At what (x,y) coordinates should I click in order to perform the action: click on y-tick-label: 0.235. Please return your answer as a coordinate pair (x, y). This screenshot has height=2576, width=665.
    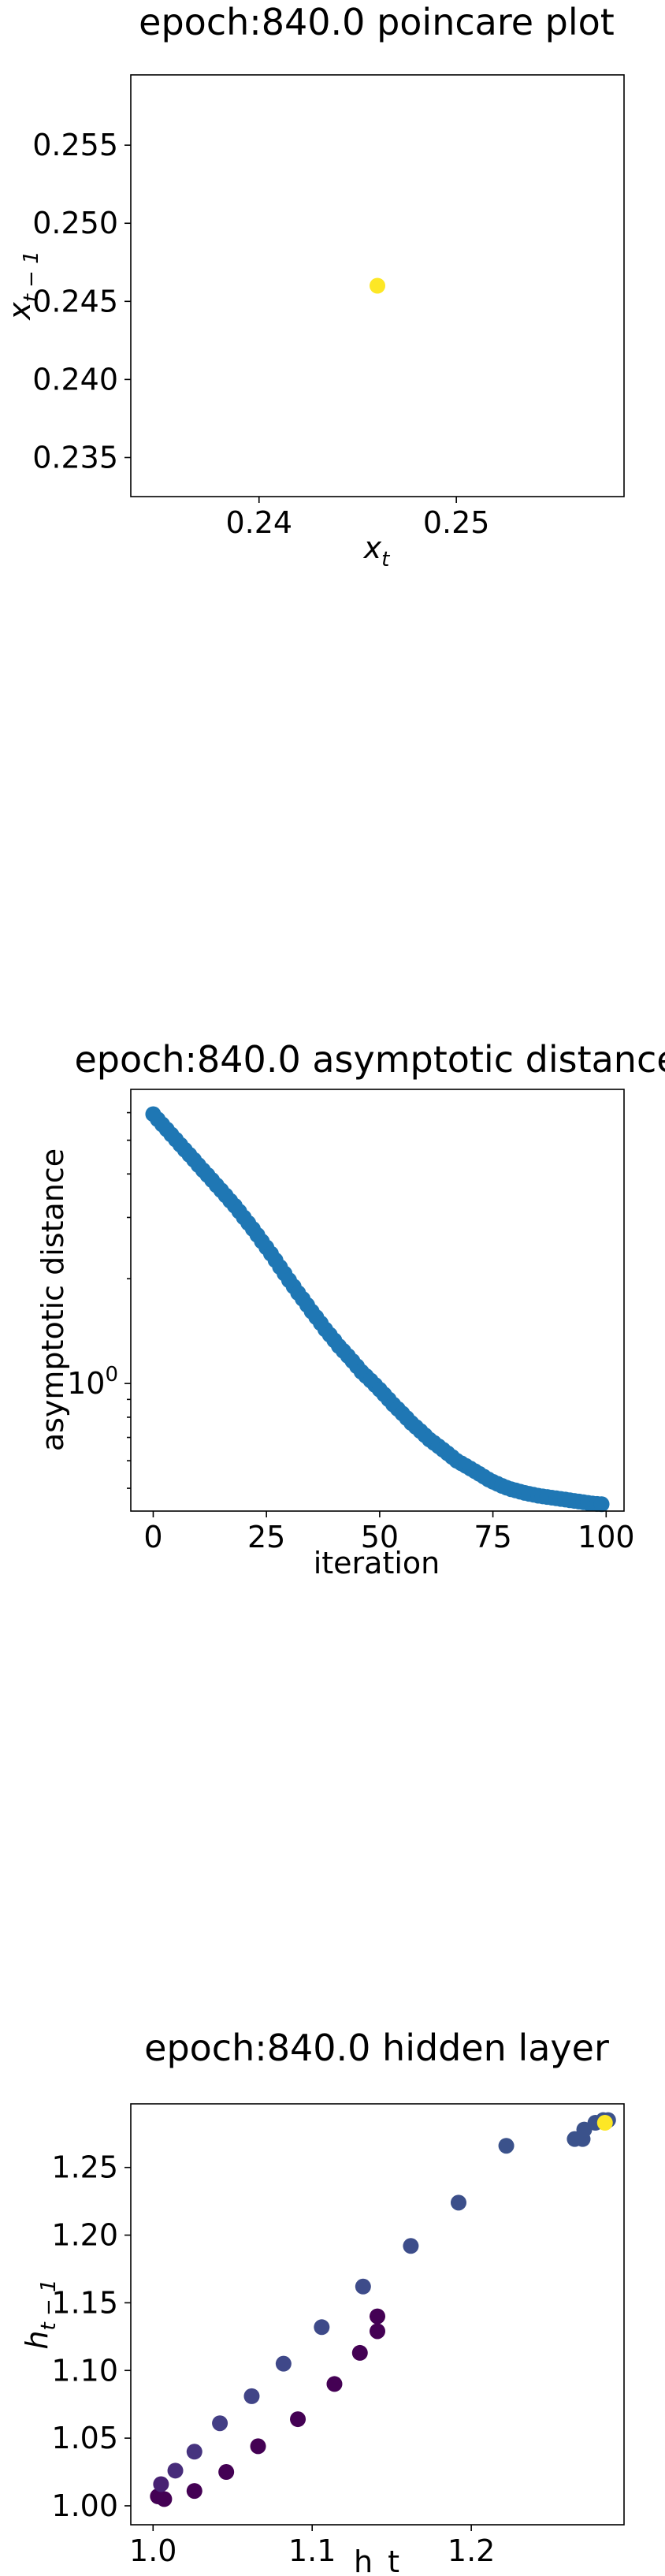
    Looking at the image, I should click on (75, 457).